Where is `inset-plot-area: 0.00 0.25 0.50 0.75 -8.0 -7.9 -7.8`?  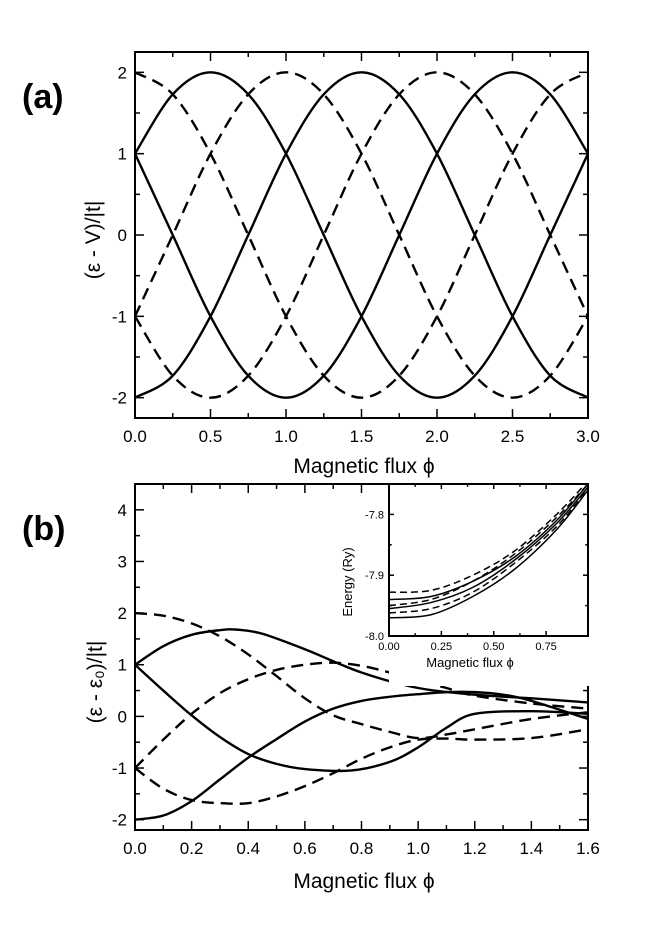
inset-plot-area: 0.00 0.25 0.50 0.75 -8.0 -7.9 -7.8 is located at coordinates (477, 568).